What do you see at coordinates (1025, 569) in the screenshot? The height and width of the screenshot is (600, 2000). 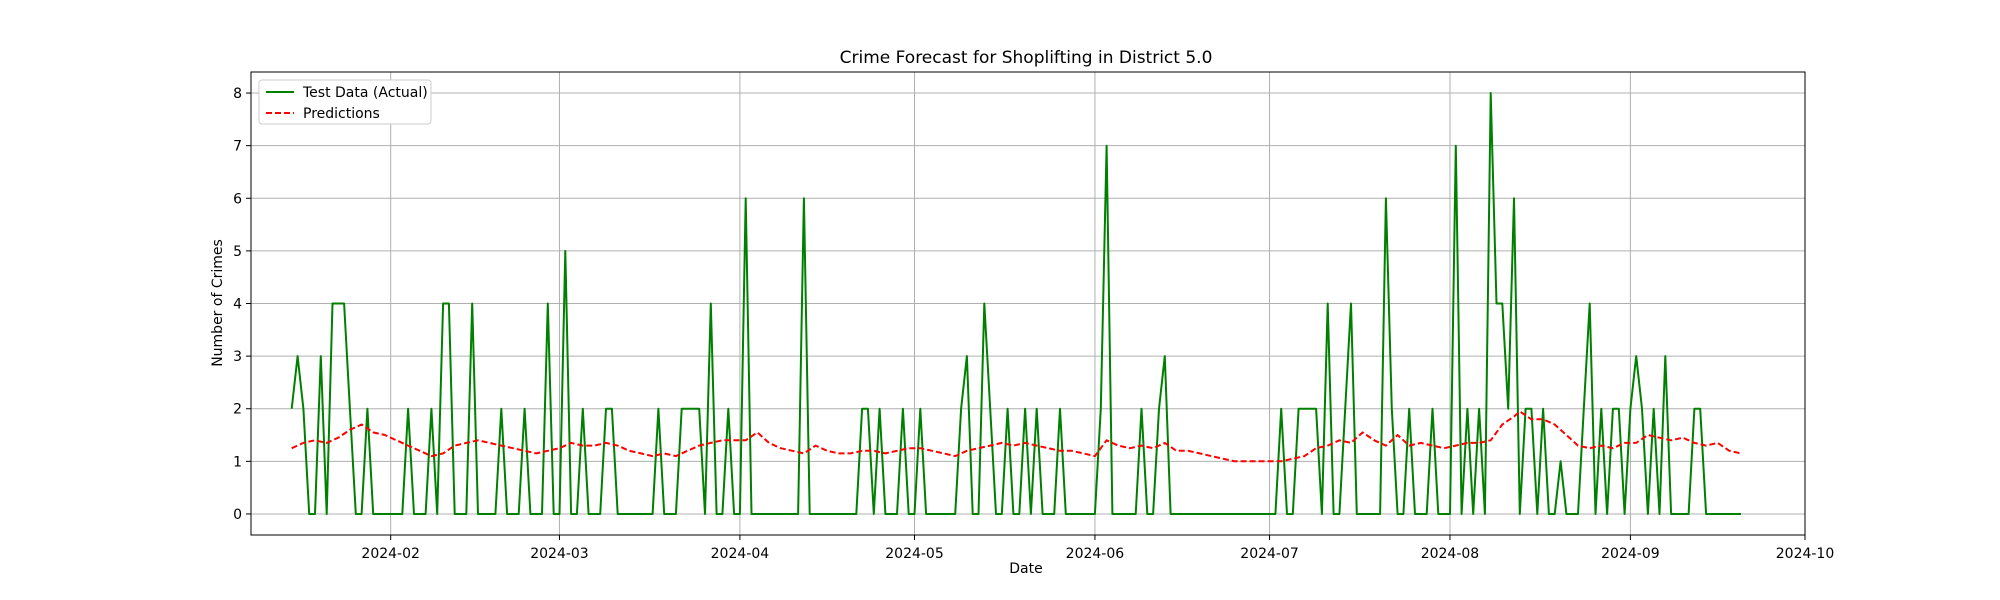 I see `x-axis-label: Date` at bounding box center [1025, 569].